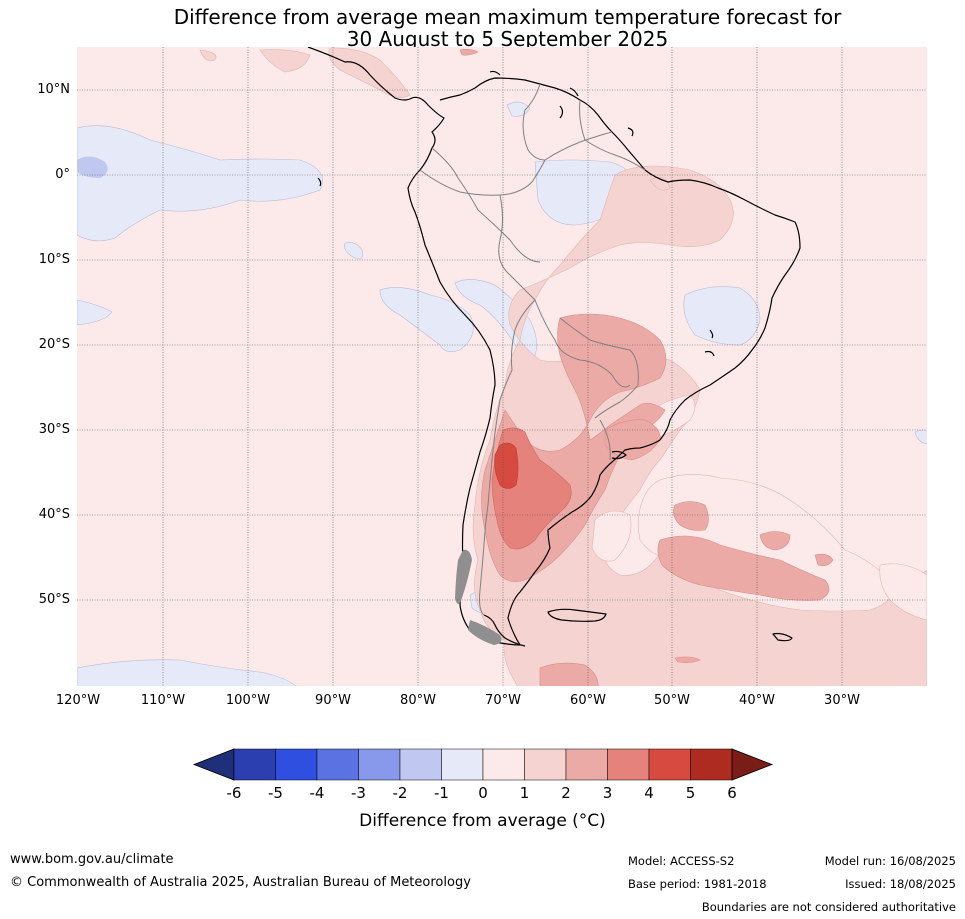  What do you see at coordinates (532, 349) in the screenshot?
I see `country-borders` at bounding box center [532, 349].